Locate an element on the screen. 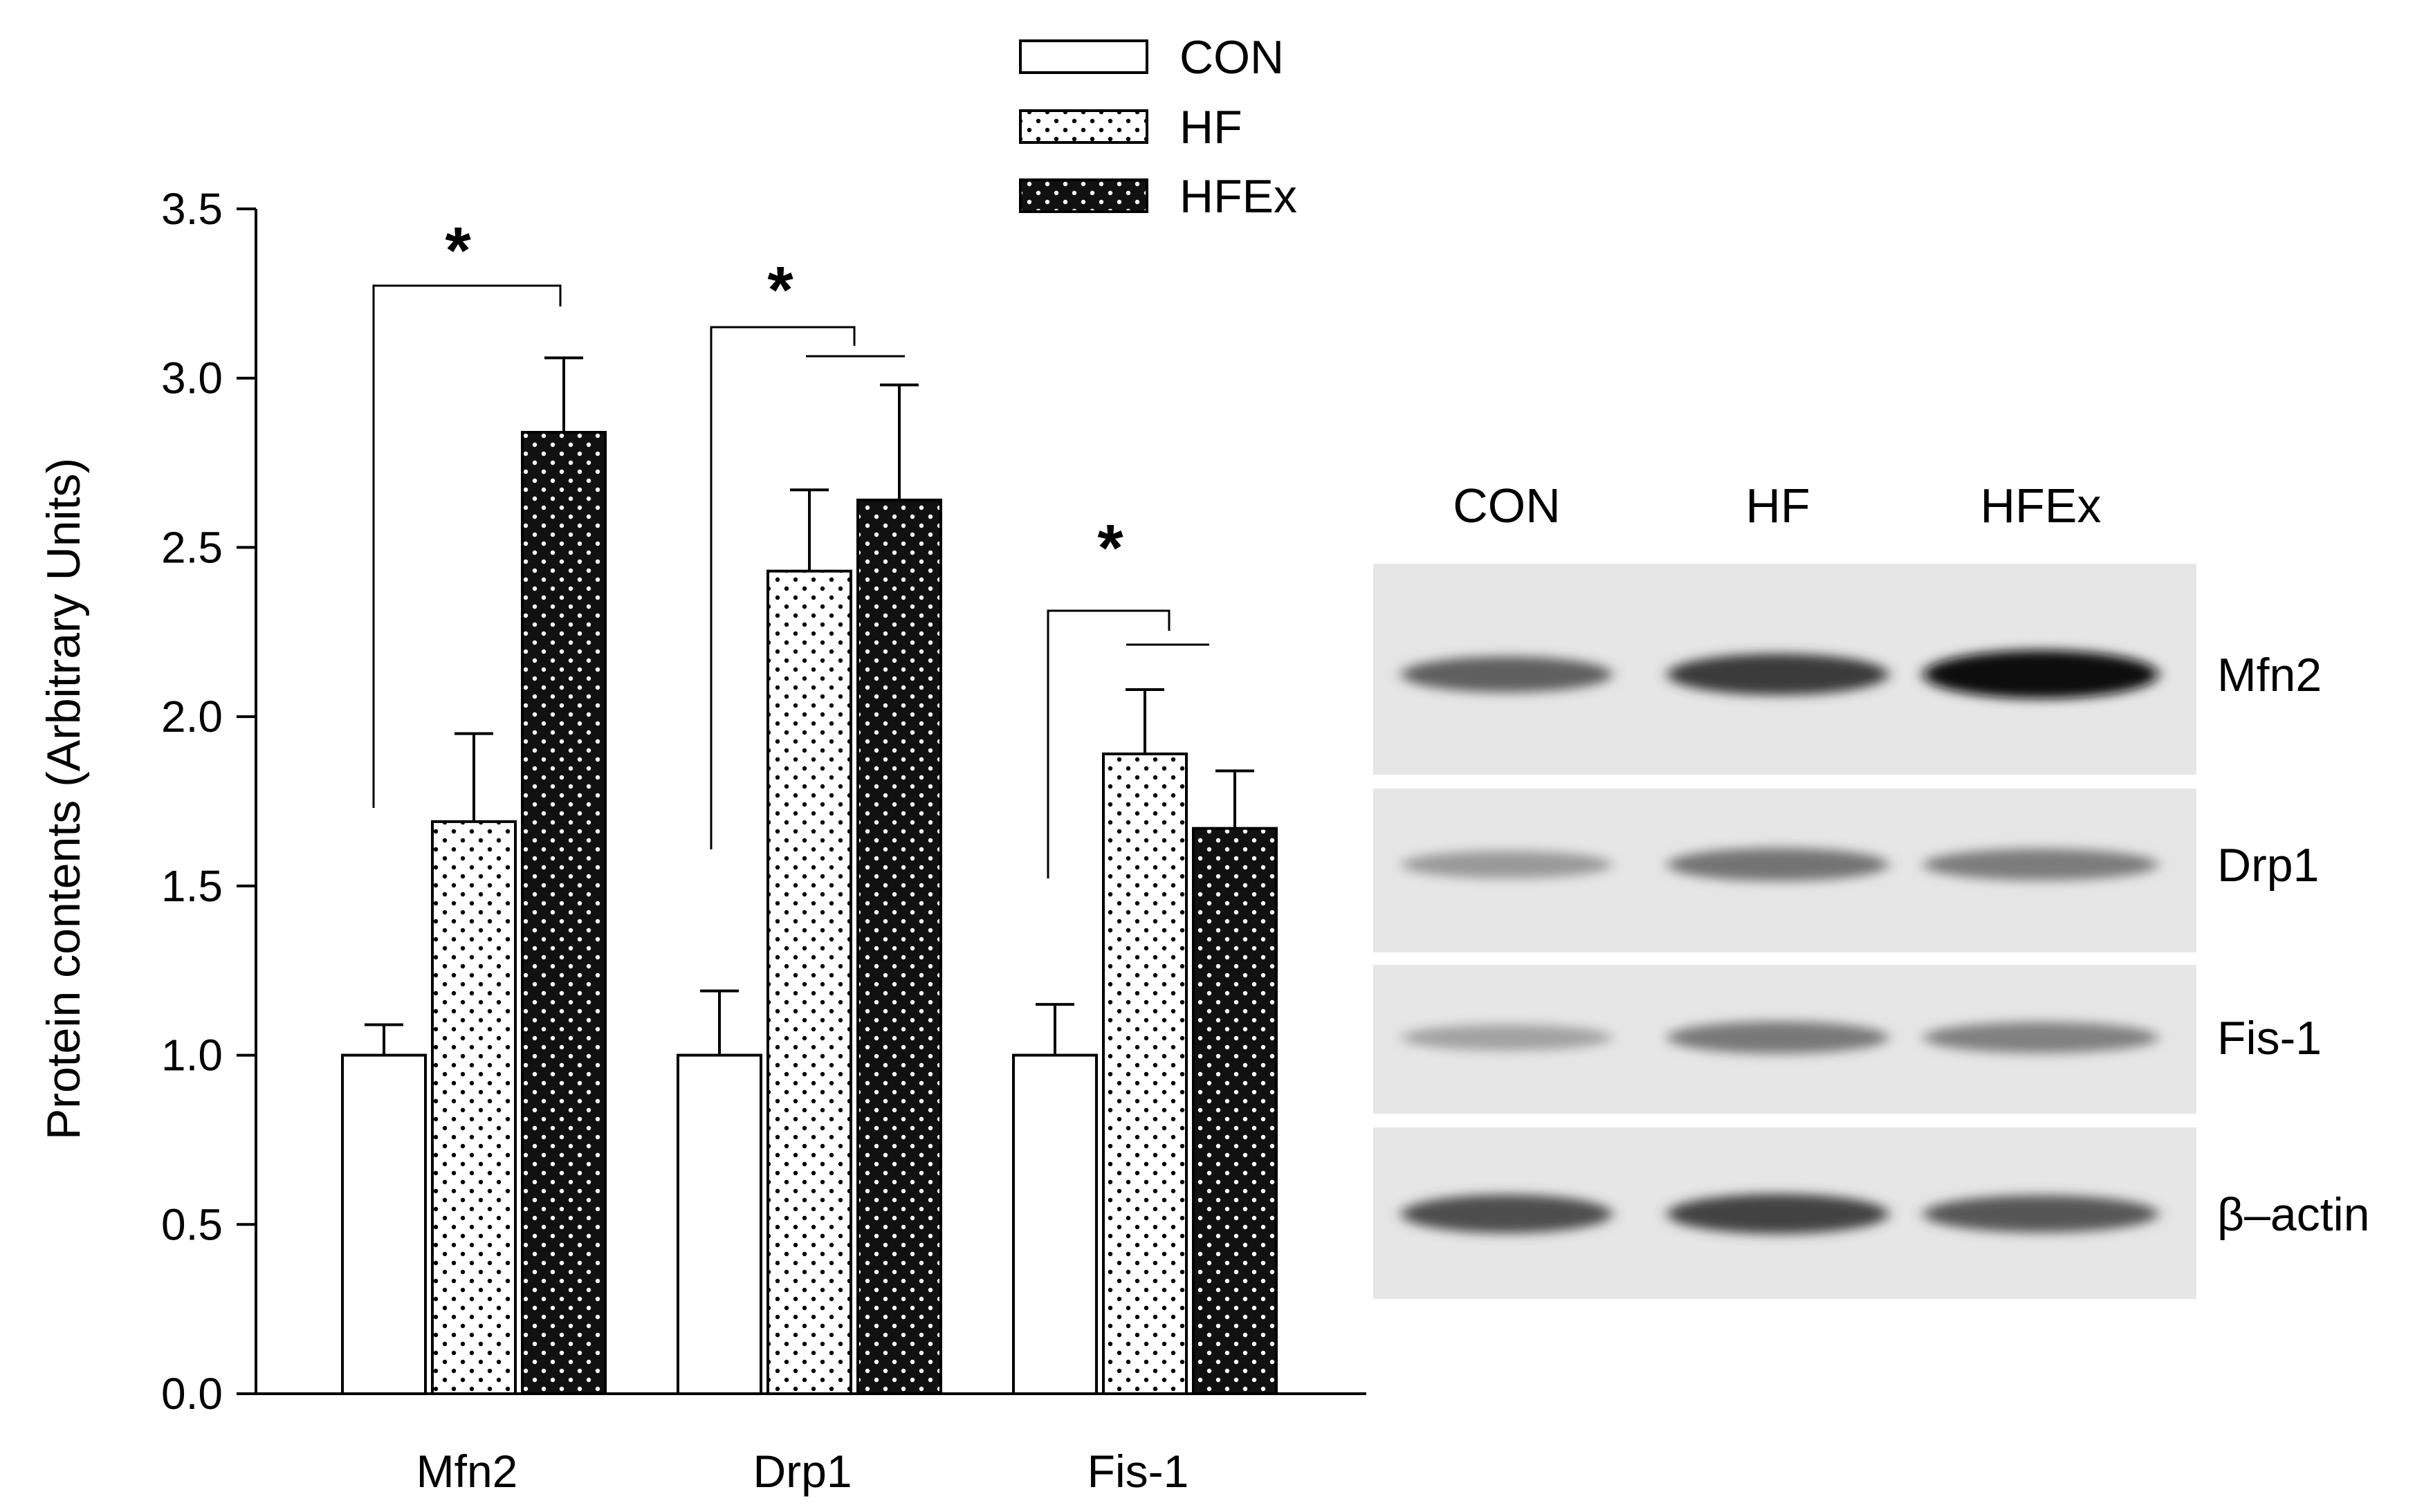 This screenshot has width=2415, height=1512. bar-hf-drp1 is located at coordinates (809, 982).